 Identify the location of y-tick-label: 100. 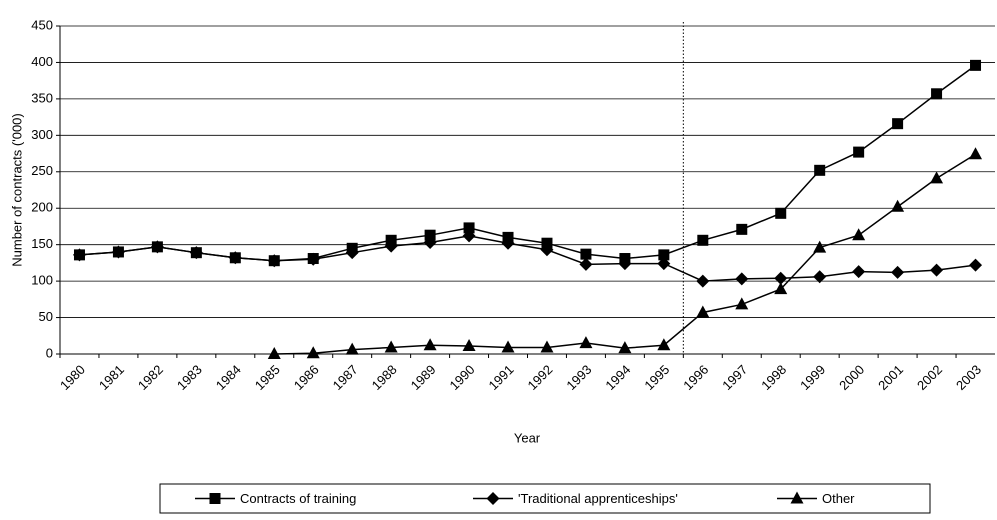
(42, 280).